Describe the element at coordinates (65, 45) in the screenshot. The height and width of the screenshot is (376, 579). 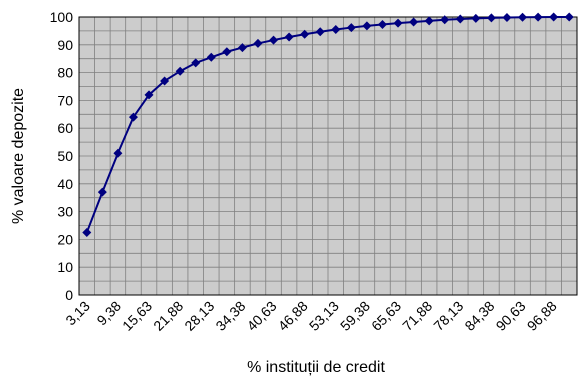
I see `y-tick-label: 90` at that location.